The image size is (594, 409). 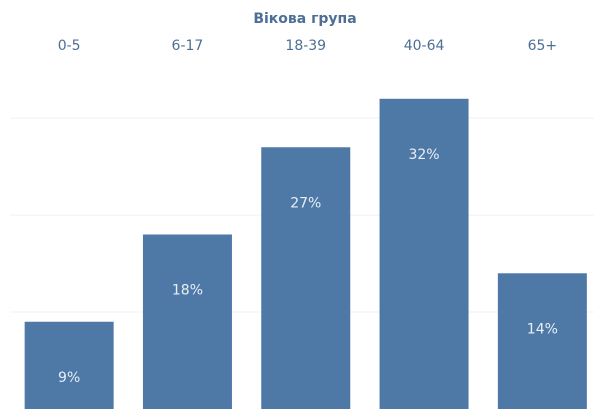 I want to click on value-label: 27%, so click(x=305, y=203).